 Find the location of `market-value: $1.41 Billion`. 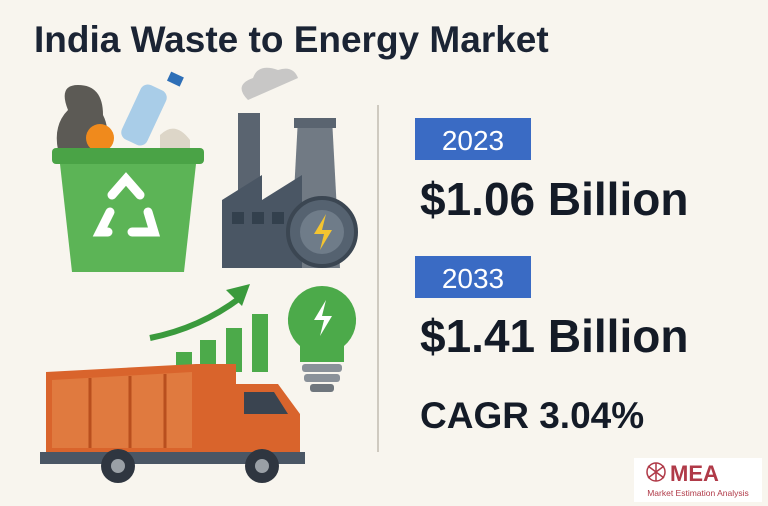

market-value: $1.41 Billion is located at coordinates (554, 336).